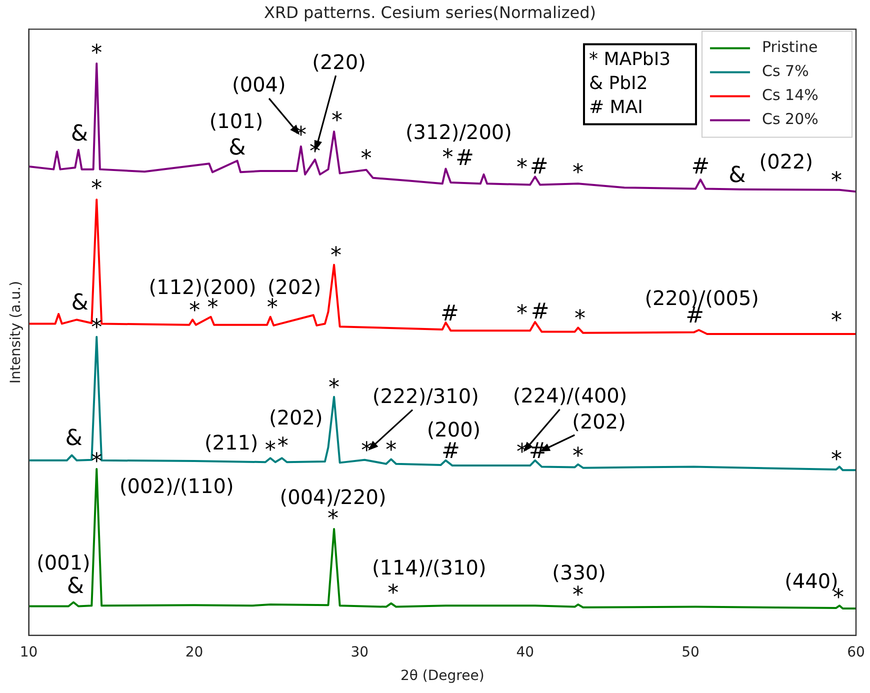  What do you see at coordinates (429, 568) in the screenshot?
I see `annotation: (114)/(310)` at bounding box center [429, 568].